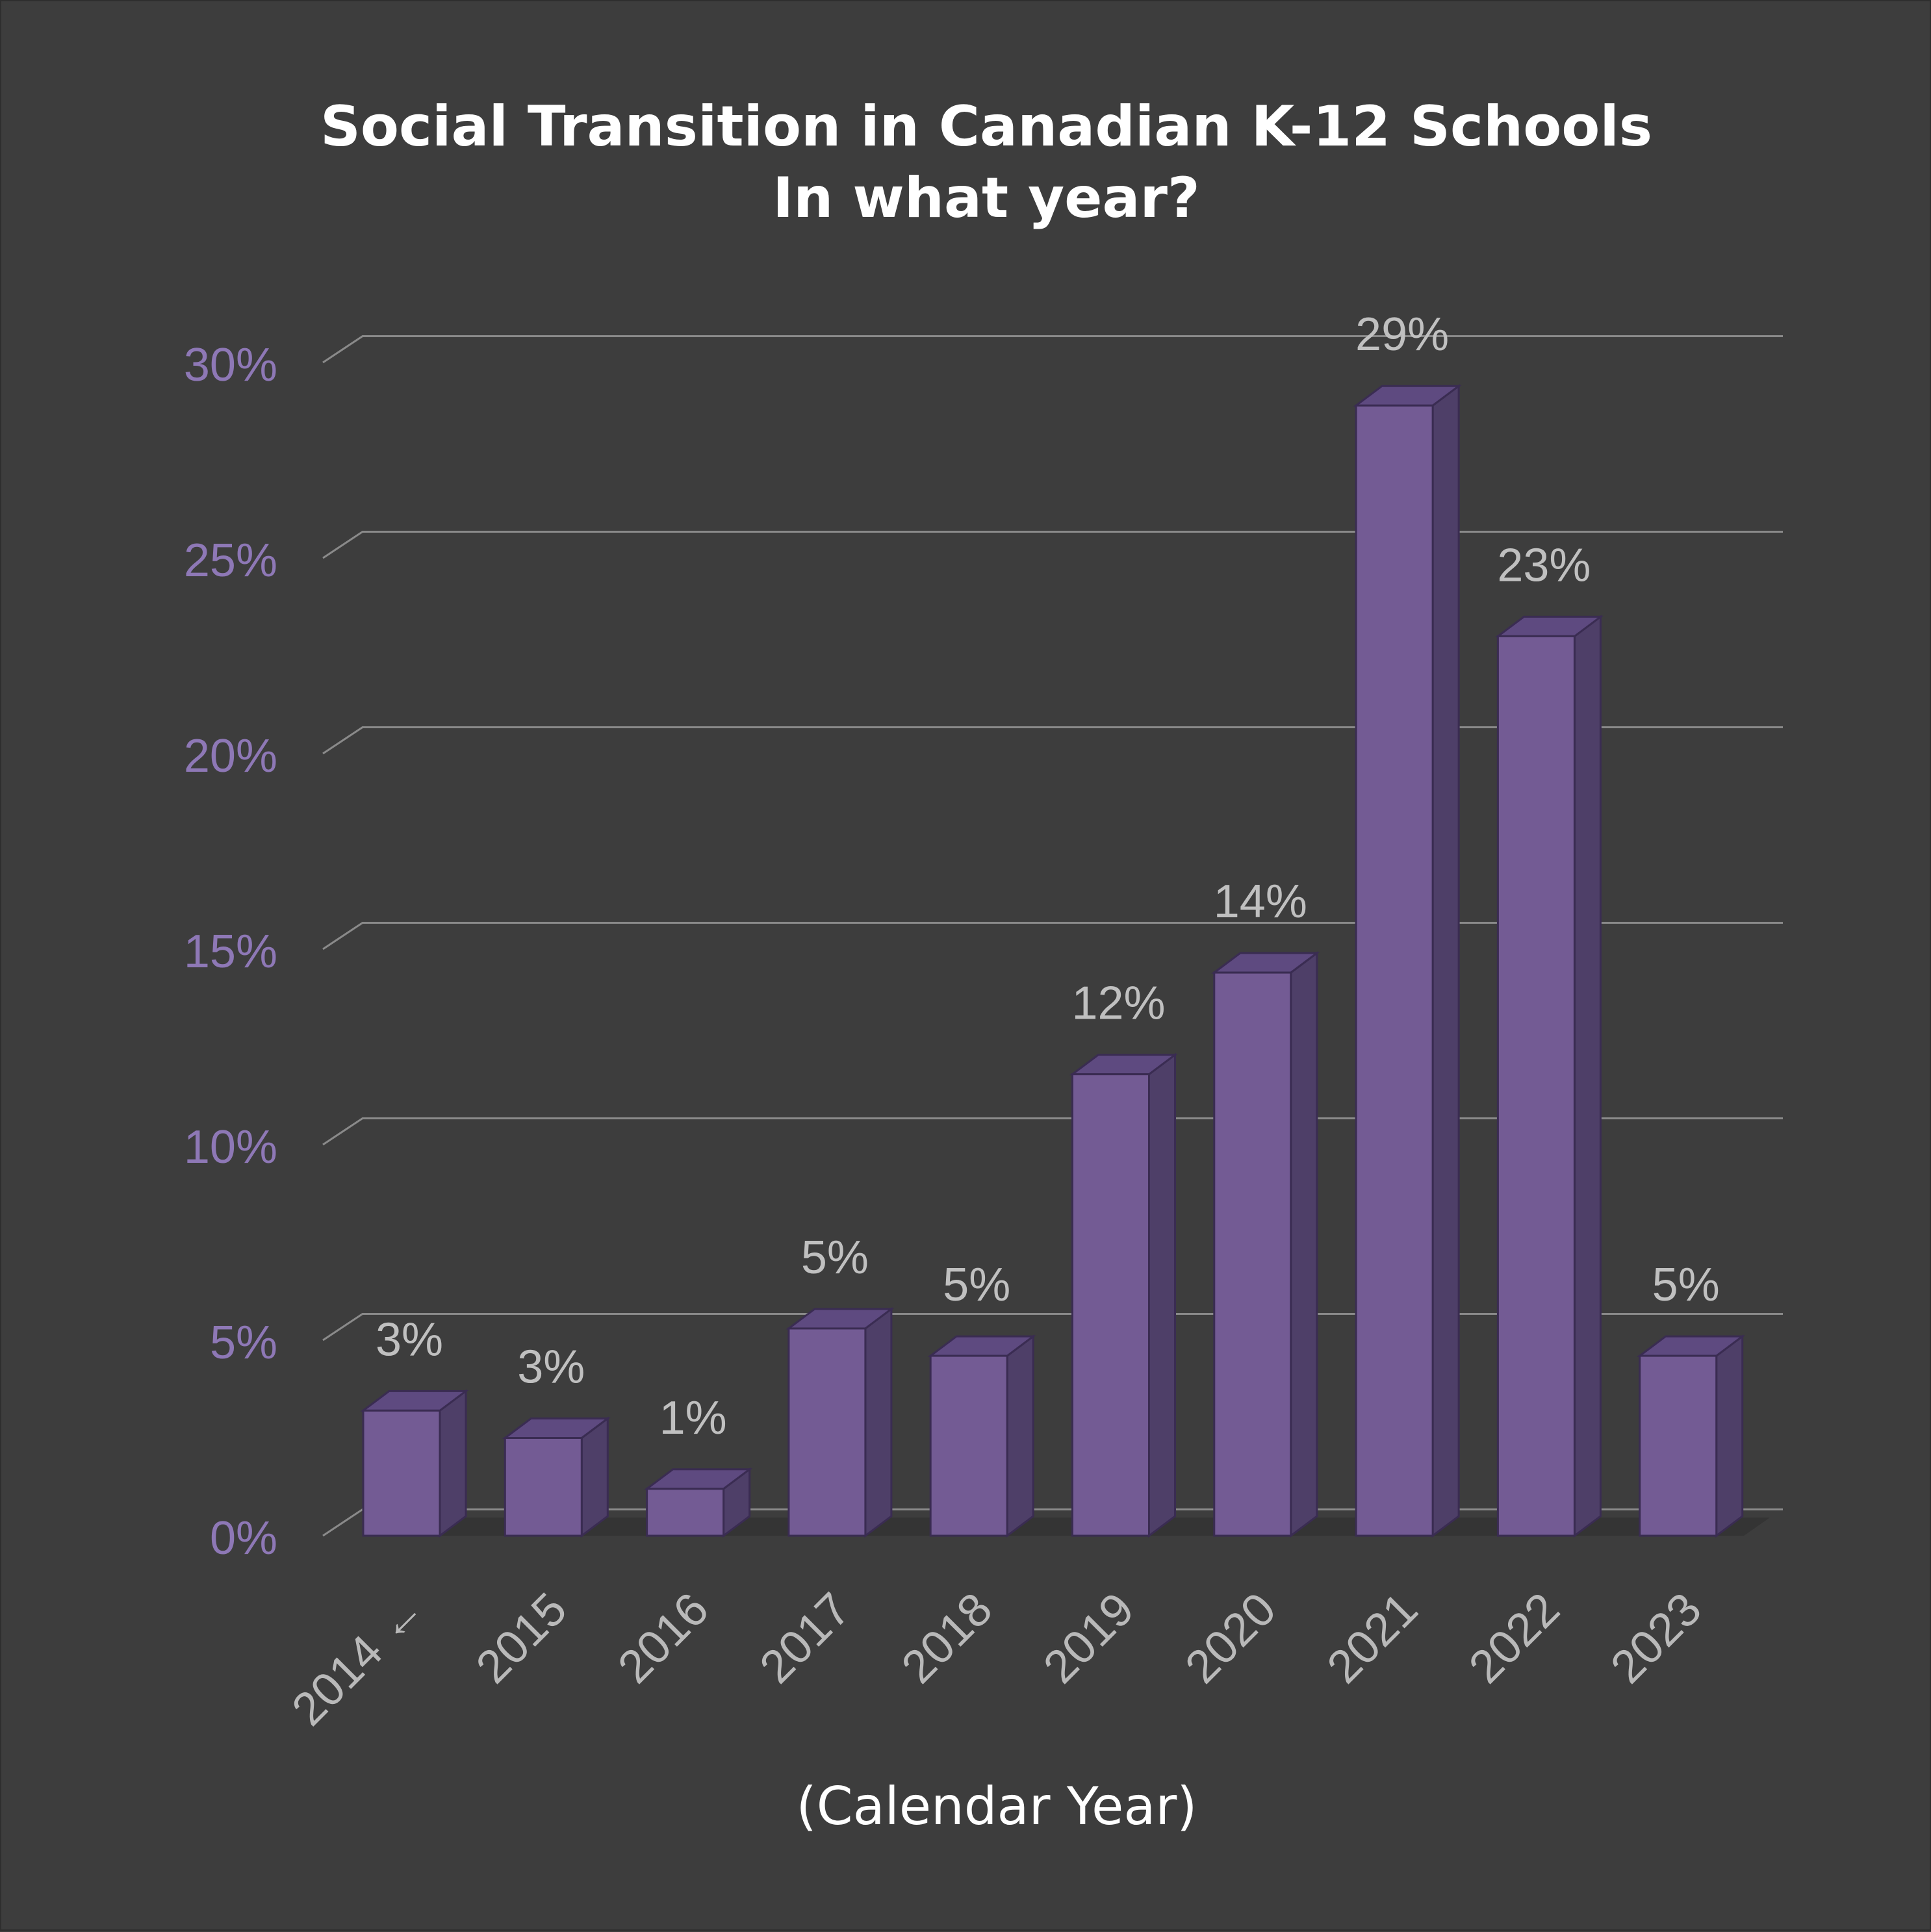 The width and height of the screenshot is (1931, 1932). Describe the element at coordinates (693, 1418) in the screenshot. I see `data-label: 1%` at that location.